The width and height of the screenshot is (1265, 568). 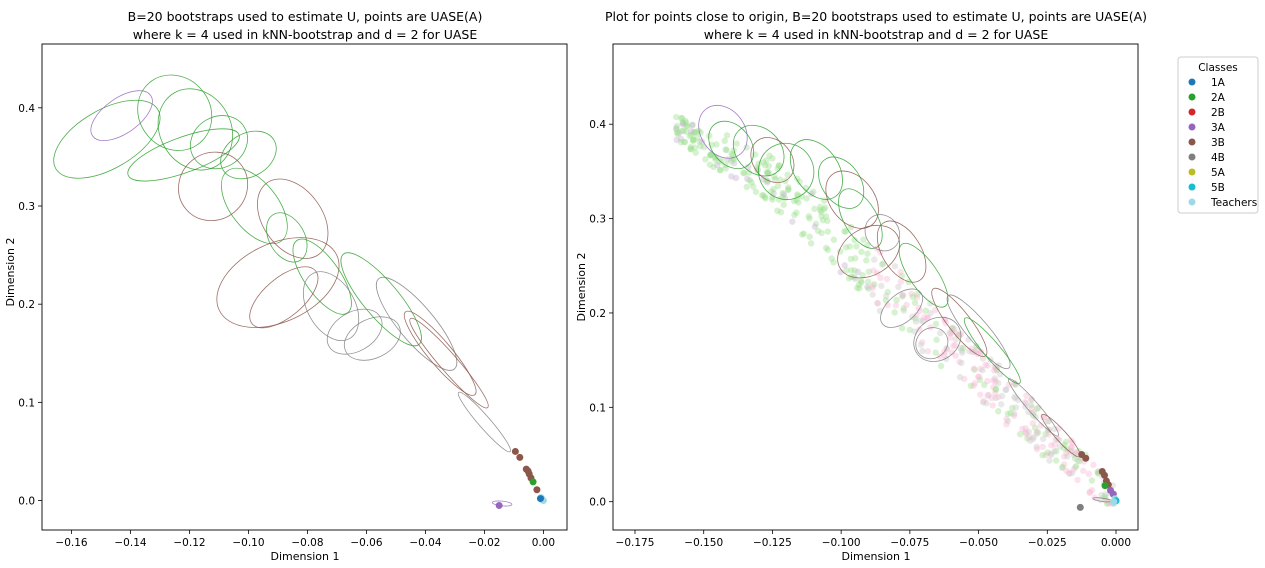 What do you see at coordinates (1086, 458) in the screenshot?
I see `data-point-3B` at bounding box center [1086, 458].